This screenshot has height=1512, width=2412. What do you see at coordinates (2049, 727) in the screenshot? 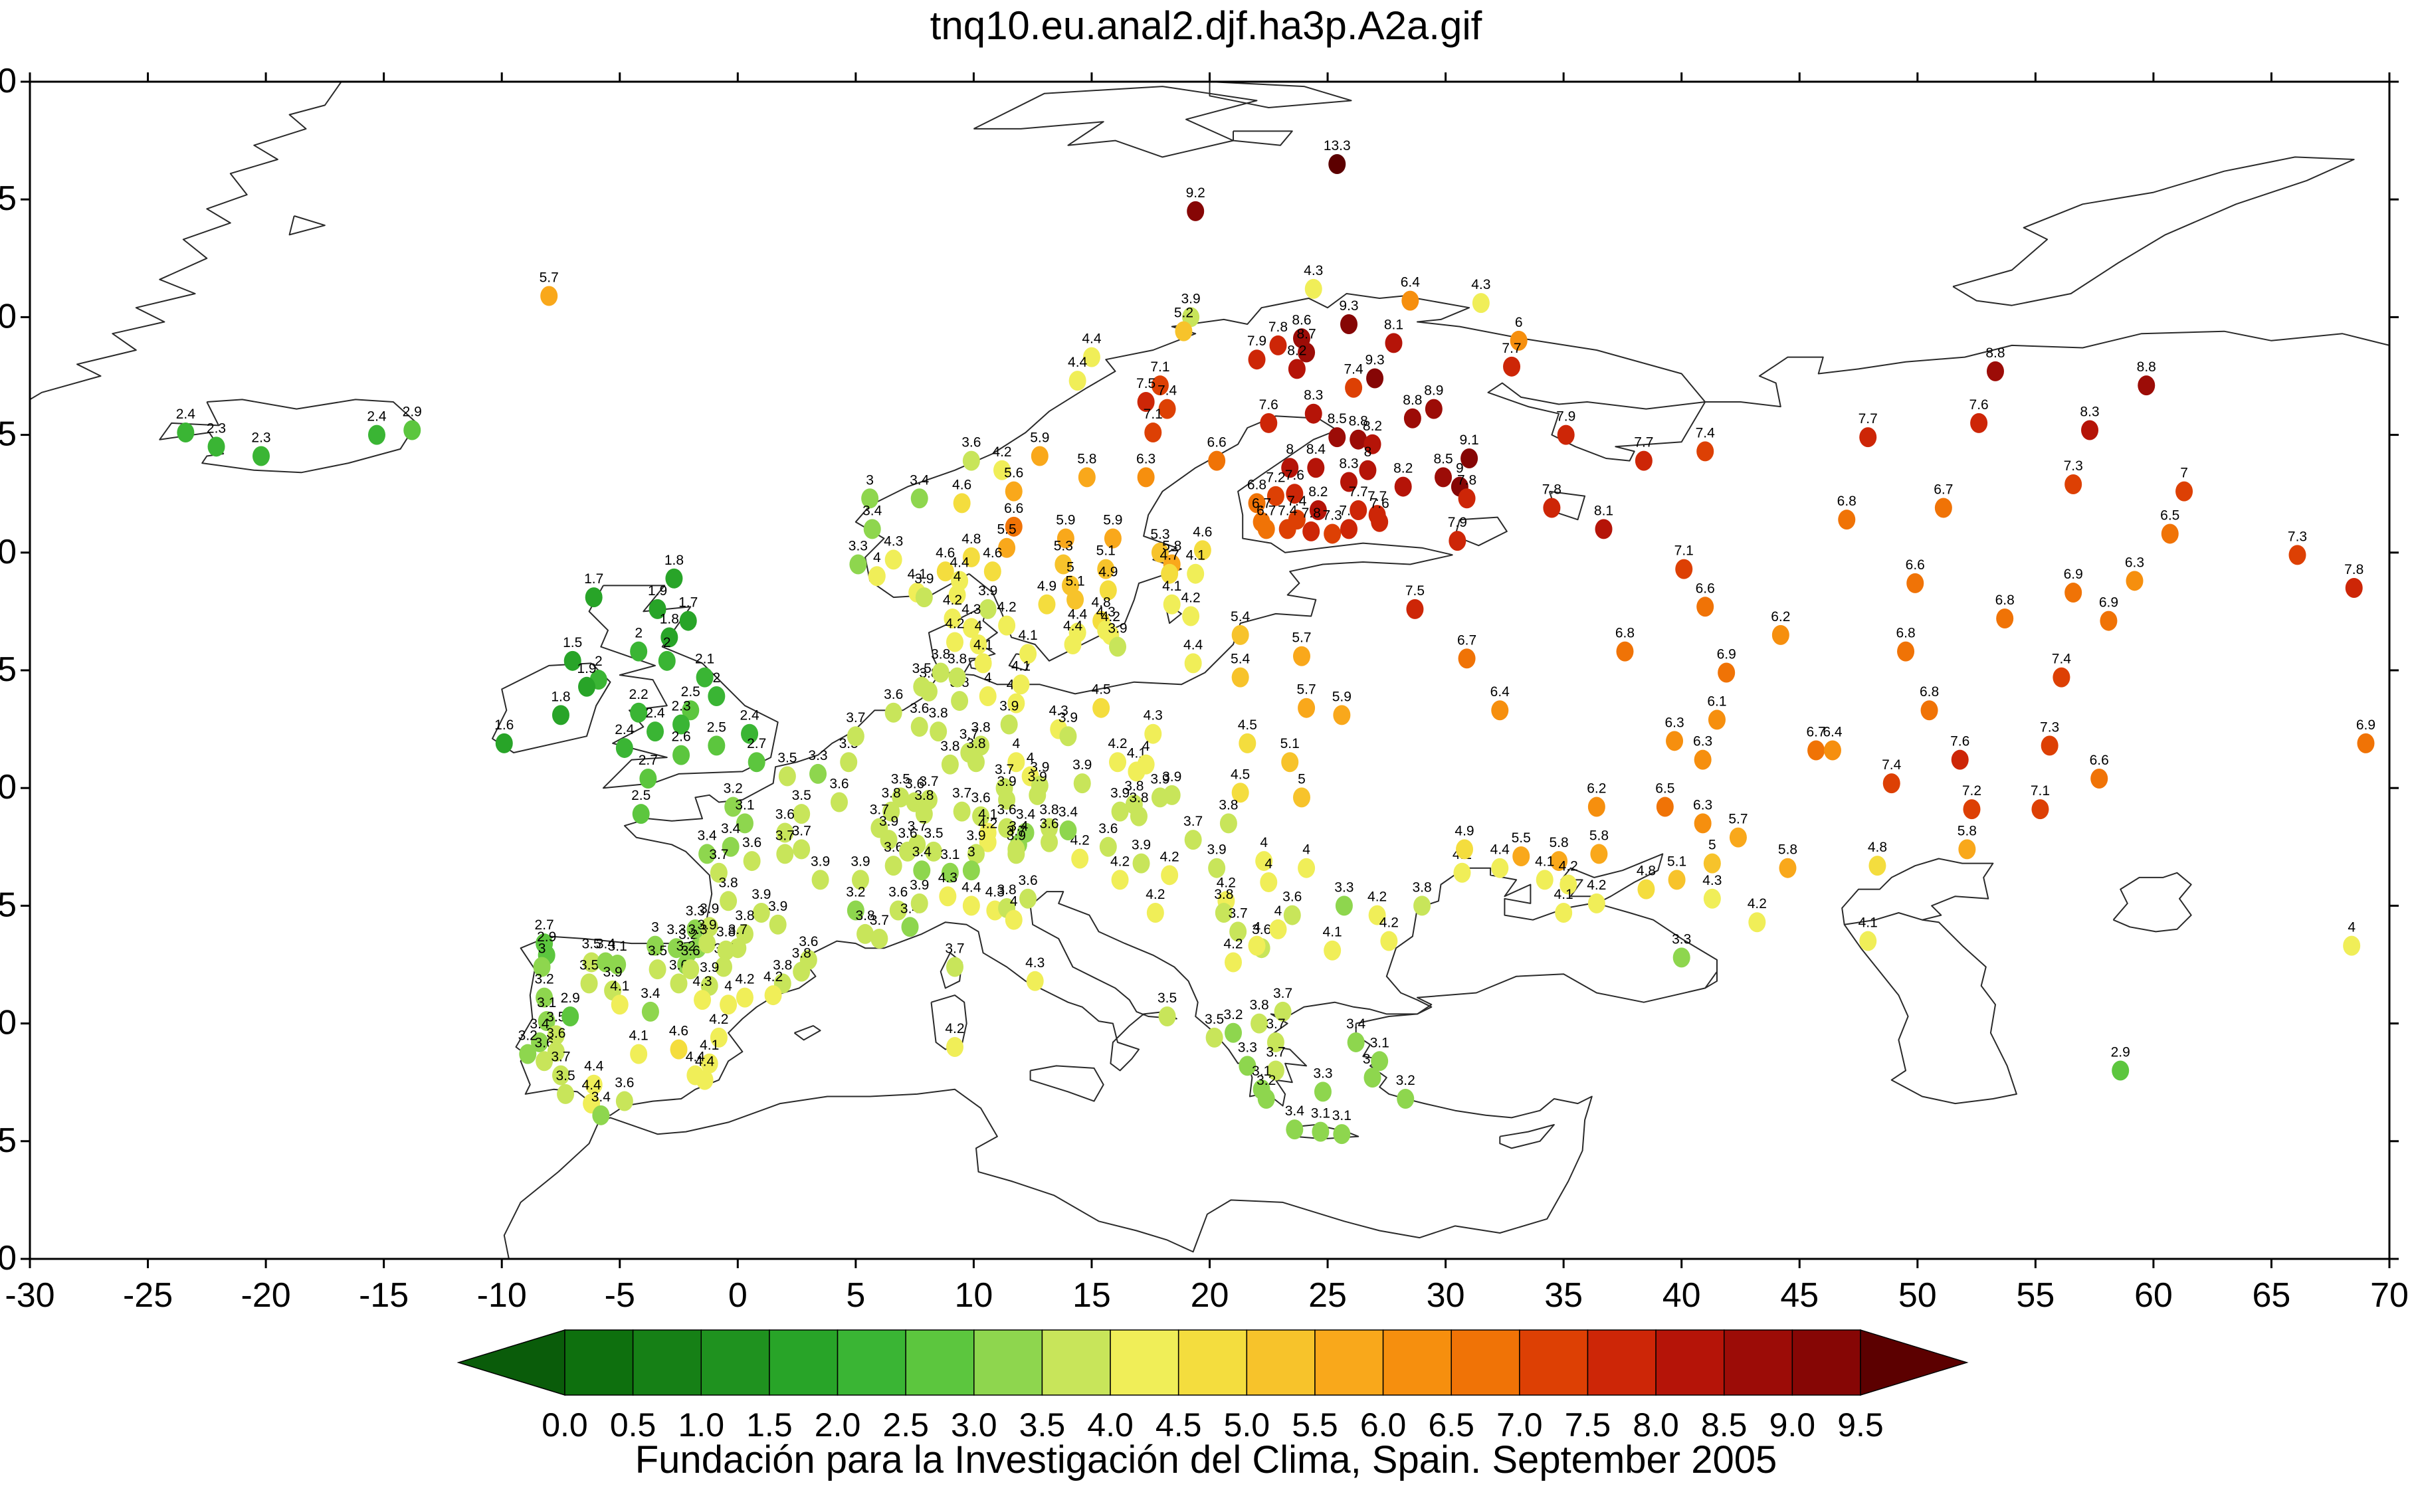
I see `station-value-label: 7.3` at bounding box center [2049, 727].